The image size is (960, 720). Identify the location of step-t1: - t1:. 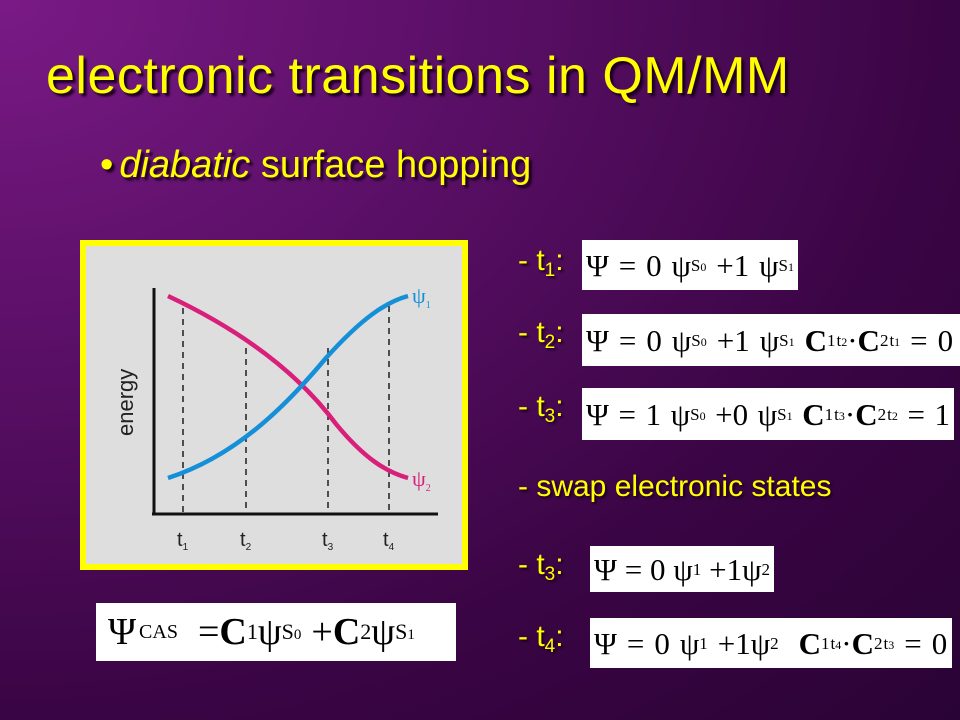
(541, 262).